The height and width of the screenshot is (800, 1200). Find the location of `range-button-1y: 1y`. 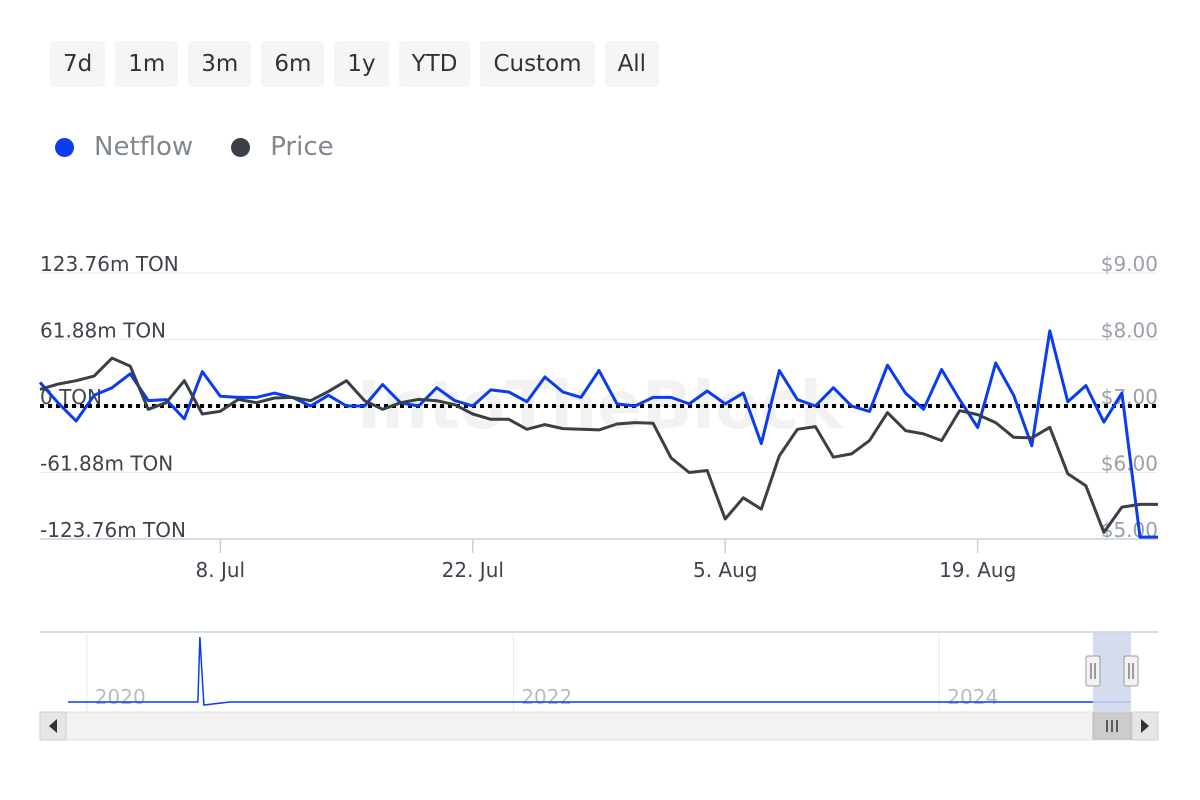

range-button-1y: 1y is located at coordinates (361, 64).